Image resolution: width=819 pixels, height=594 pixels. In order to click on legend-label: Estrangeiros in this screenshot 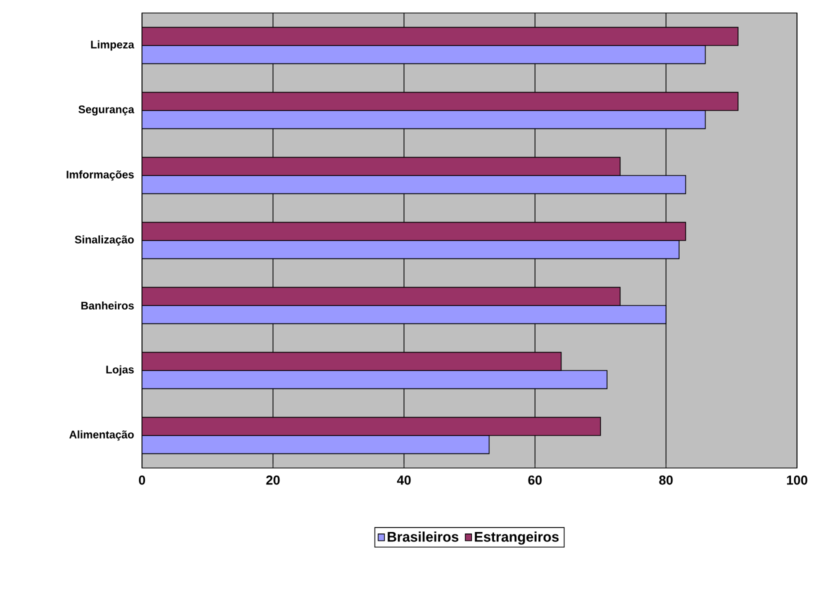, I will do `click(516, 538)`.